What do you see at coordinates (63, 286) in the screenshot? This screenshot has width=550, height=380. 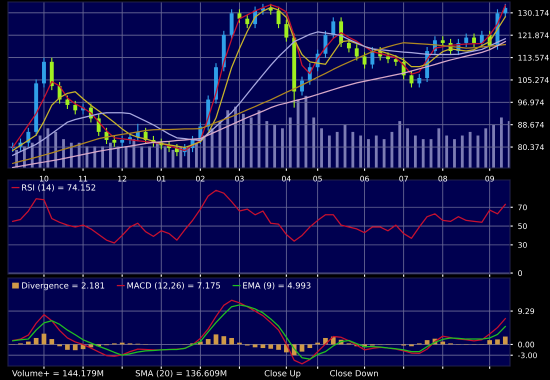 I see `legend-label: Divergence = 2.181` at bounding box center [63, 286].